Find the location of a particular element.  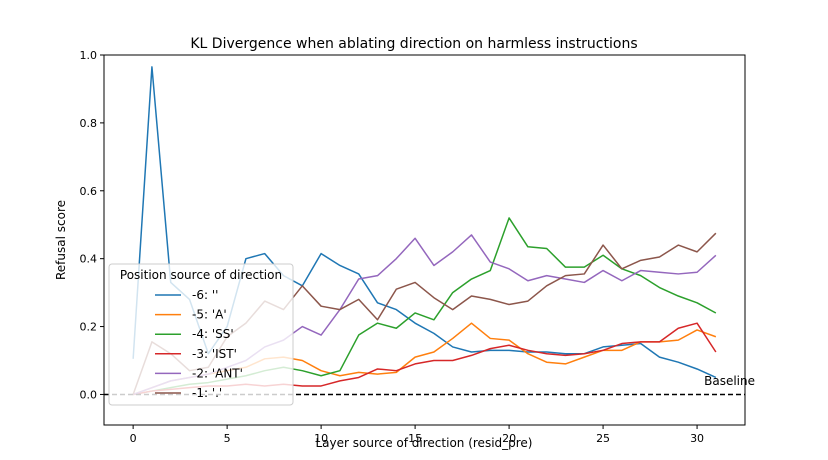

y-tick-label: 1.0 is located at coordinates (89, 55).